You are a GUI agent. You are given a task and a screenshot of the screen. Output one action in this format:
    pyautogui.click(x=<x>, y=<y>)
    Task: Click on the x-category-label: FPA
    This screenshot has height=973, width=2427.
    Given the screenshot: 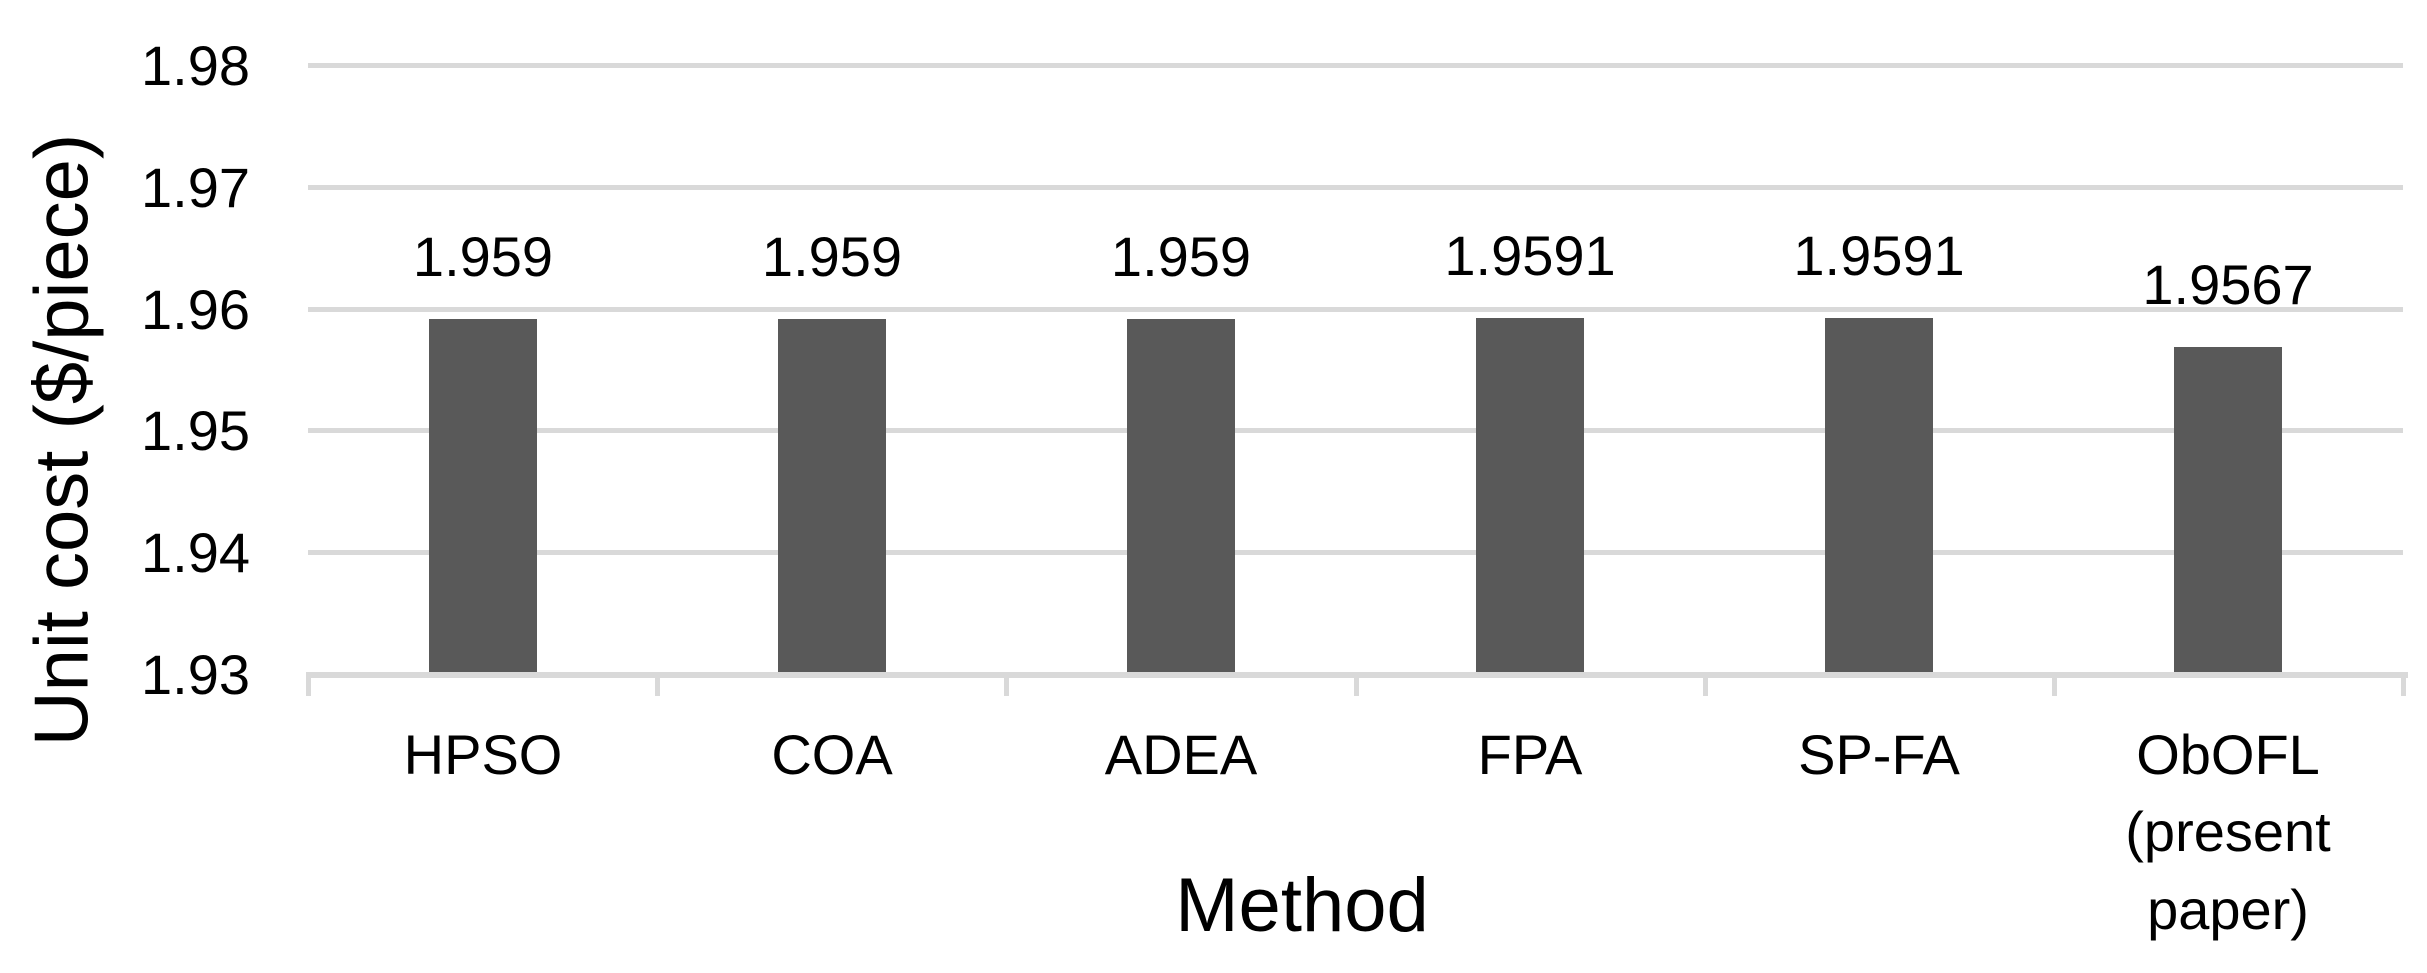 What is the action you would take?
    pyautogui.click(x=1530, y=754)
    